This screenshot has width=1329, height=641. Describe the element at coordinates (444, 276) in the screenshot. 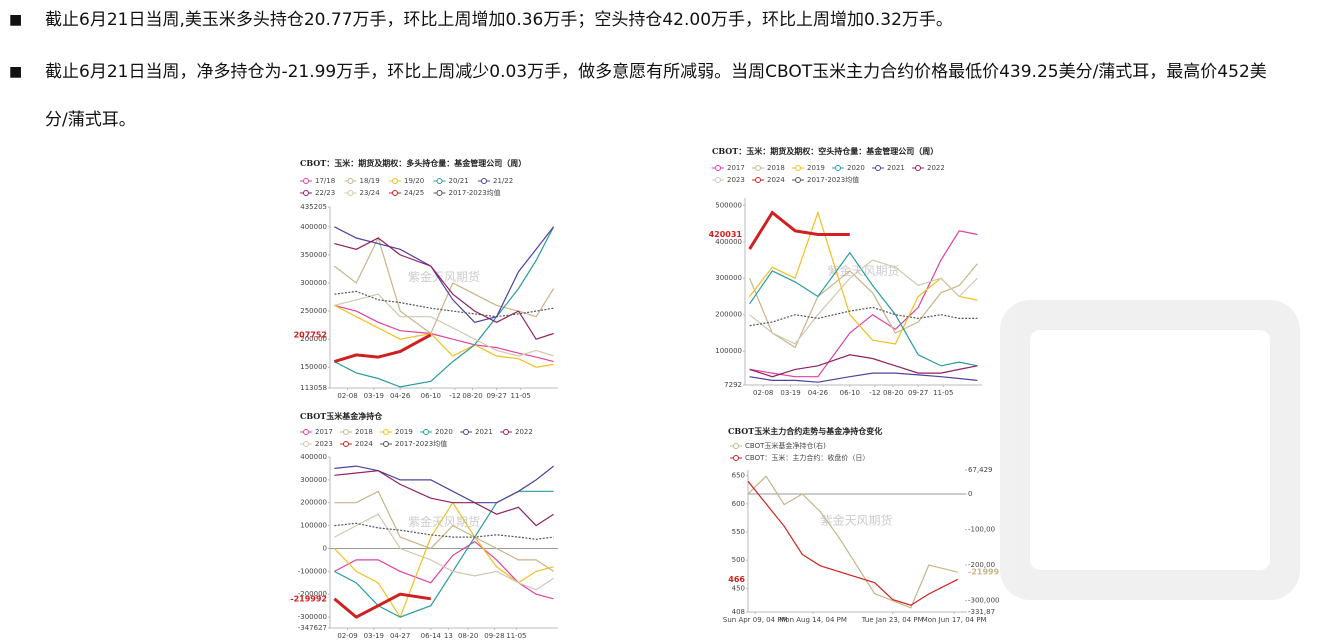

I see `watermark: 紫金天风期货` at that location.